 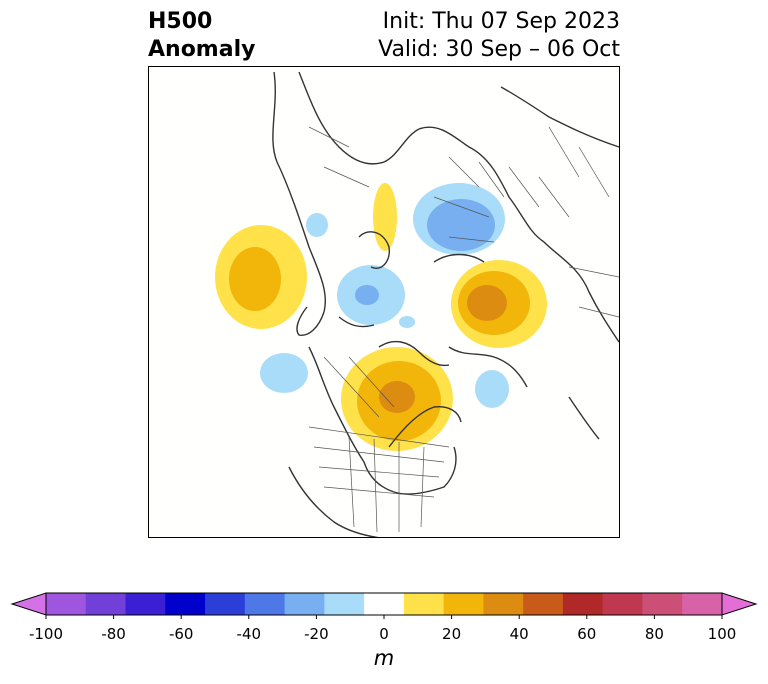 I want to click on colorbar-unit: m, so click(x=384, y=658).